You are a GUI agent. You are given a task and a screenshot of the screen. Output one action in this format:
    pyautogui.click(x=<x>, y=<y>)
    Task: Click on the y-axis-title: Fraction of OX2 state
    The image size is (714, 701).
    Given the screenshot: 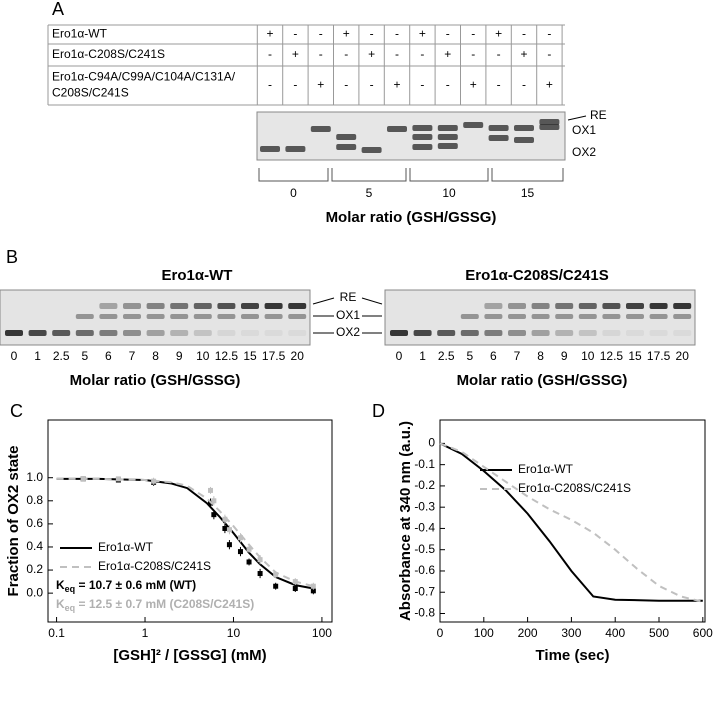 What is the action you would take?
    pyautogui.click(x=13, y=521)
    